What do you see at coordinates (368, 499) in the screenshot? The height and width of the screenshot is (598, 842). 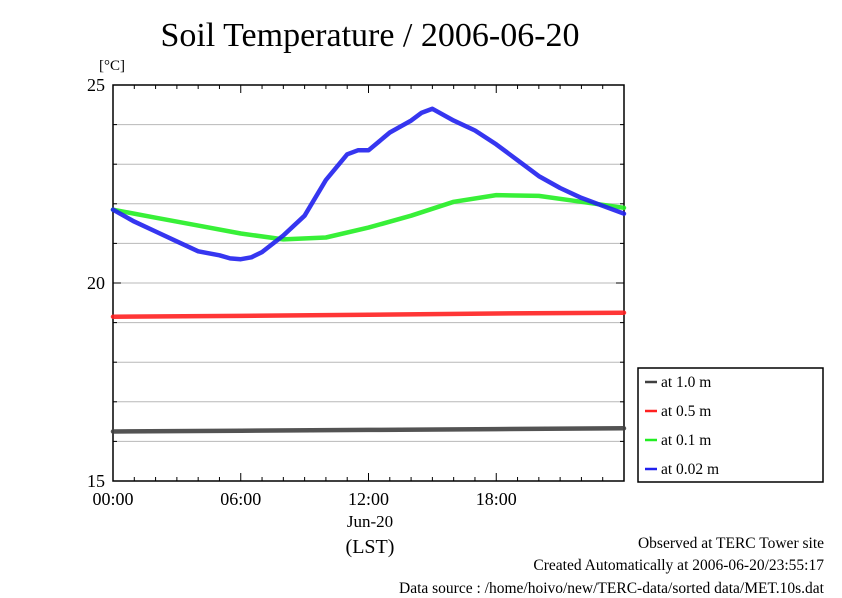 I see `x-tick-label: 12:00` at bounding box center [368, 499].